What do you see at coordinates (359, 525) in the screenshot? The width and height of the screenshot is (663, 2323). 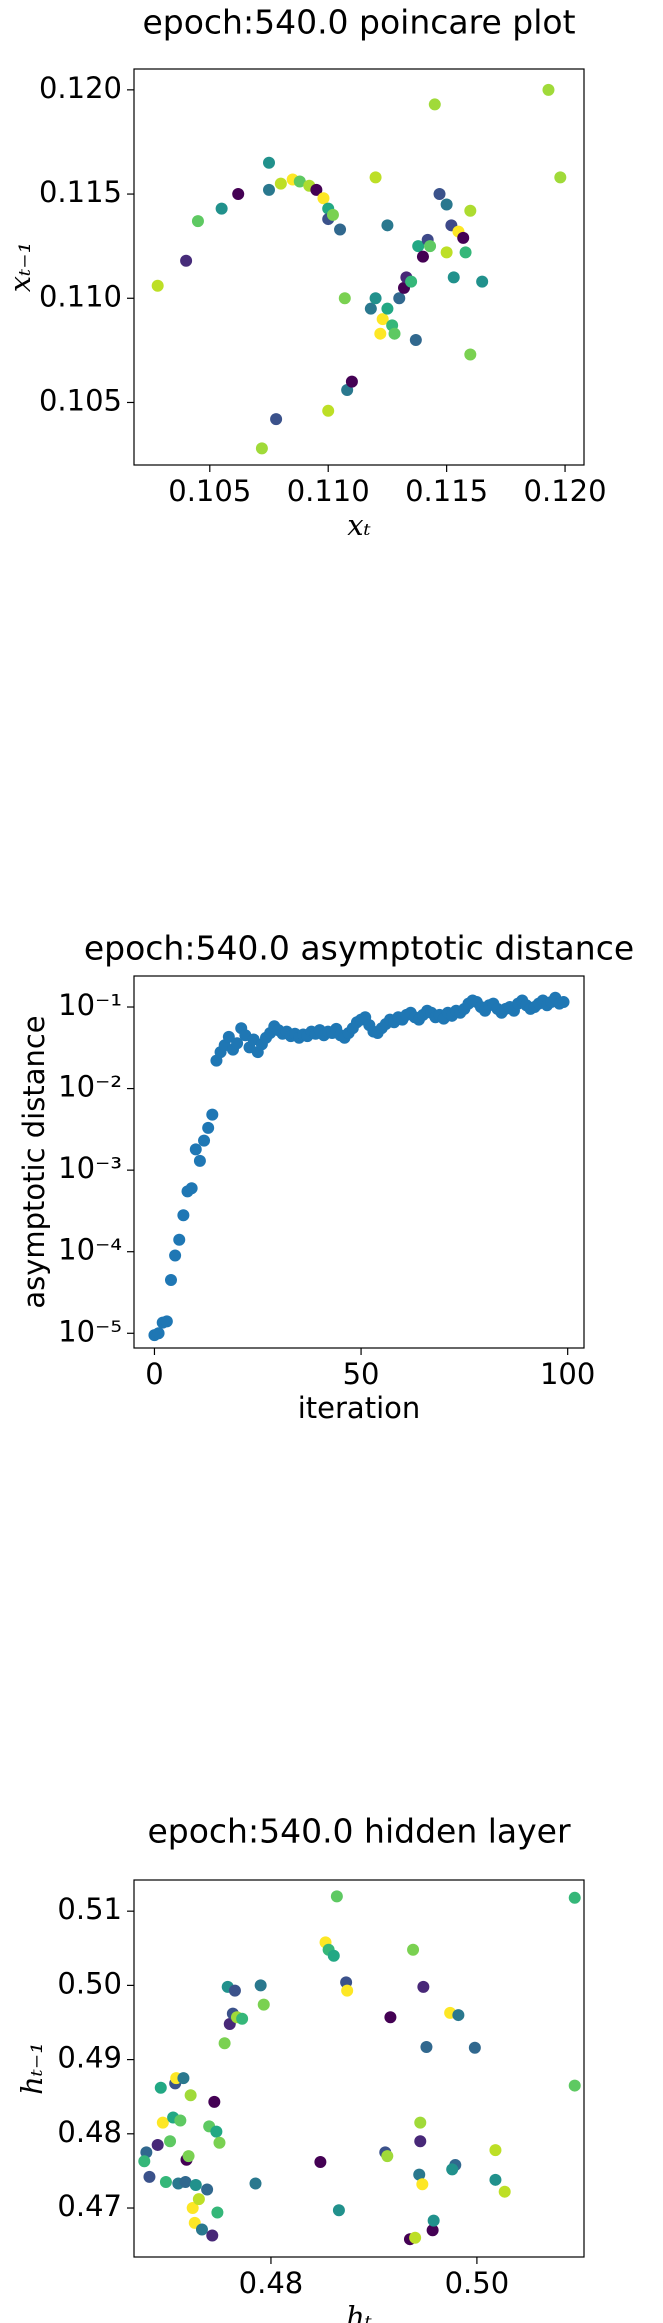 I see `x-axis-label: xₜ` at bounding box center [359, 525].